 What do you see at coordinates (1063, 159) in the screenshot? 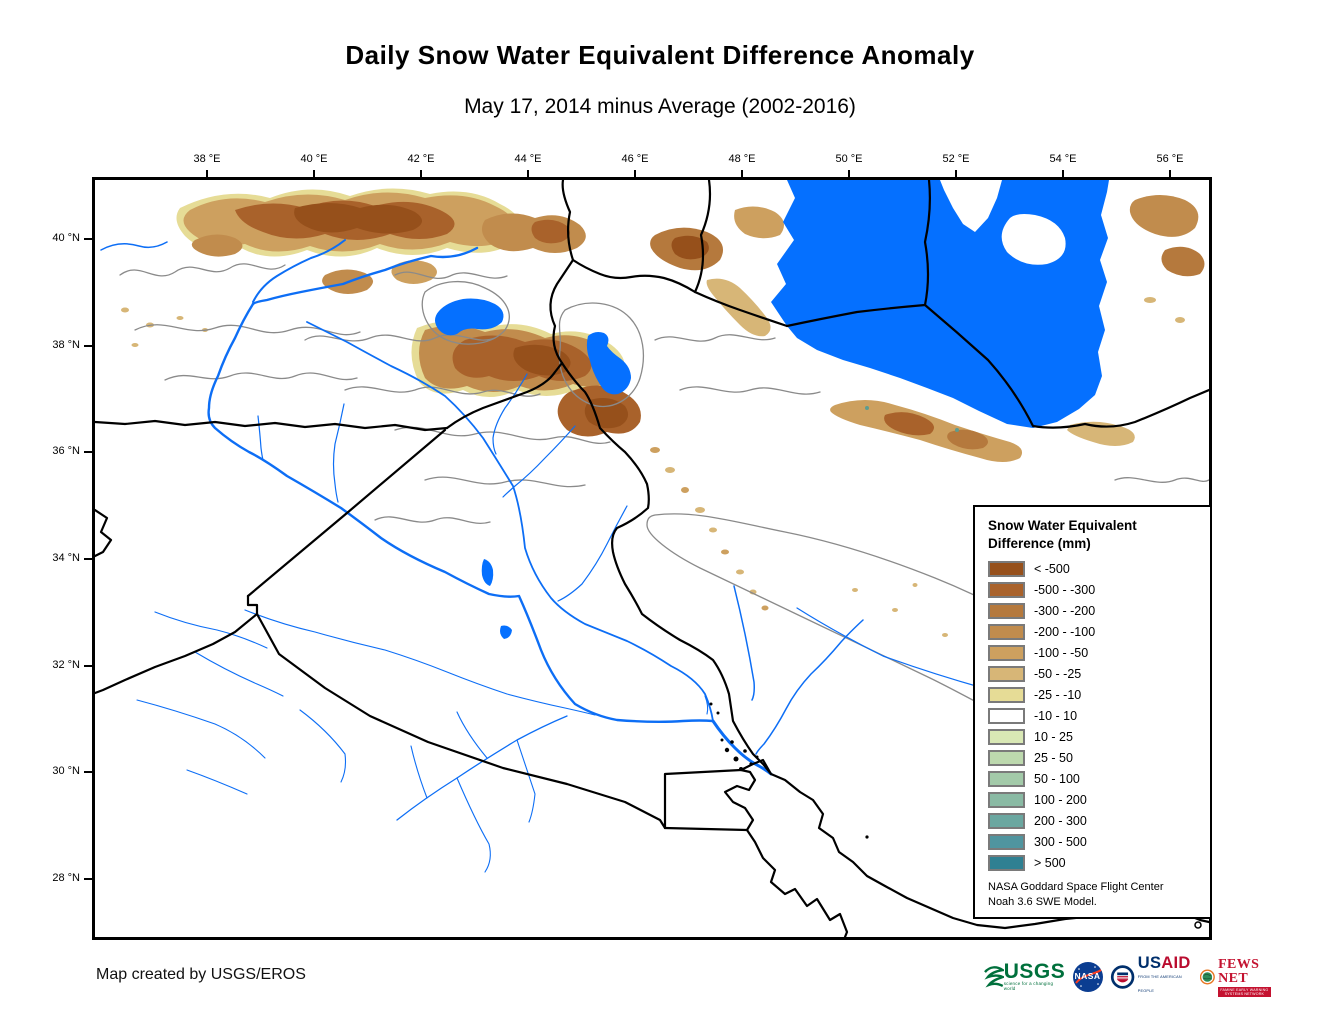
I see `lon-axis-label: 54 °E` at bounding box center [1063, 159].